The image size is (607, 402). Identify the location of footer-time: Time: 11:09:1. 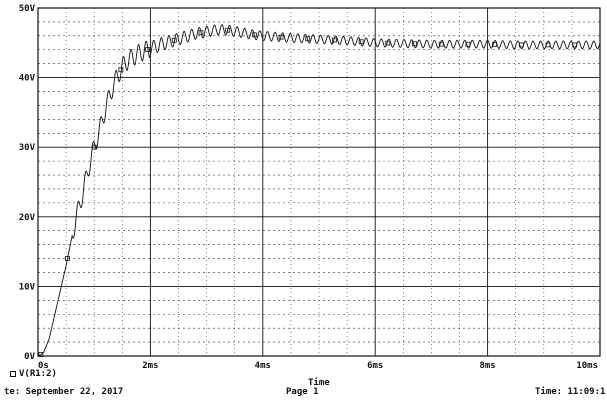
(570, 392).